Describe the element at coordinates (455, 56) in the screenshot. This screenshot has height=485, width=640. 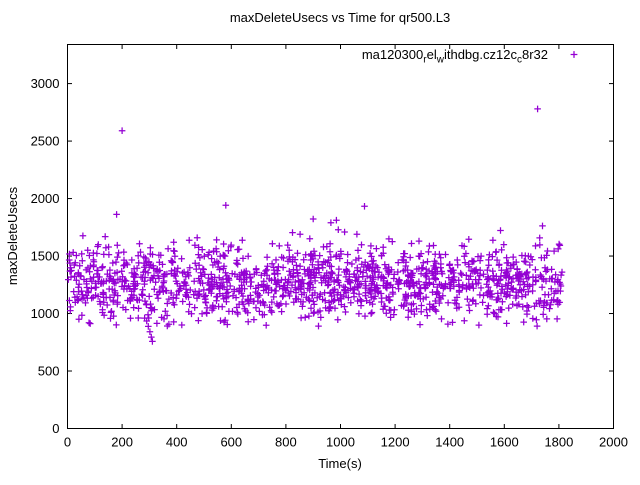
I see `legend-series-label: ma120300relwithdbg.cz12cc8r32` at that location.